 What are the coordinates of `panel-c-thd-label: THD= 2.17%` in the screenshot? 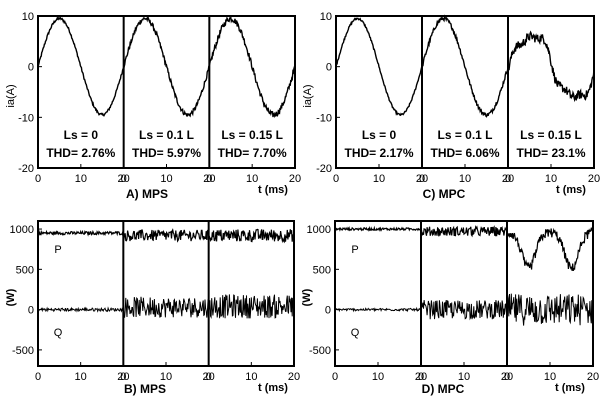 It's located at (378, 153).